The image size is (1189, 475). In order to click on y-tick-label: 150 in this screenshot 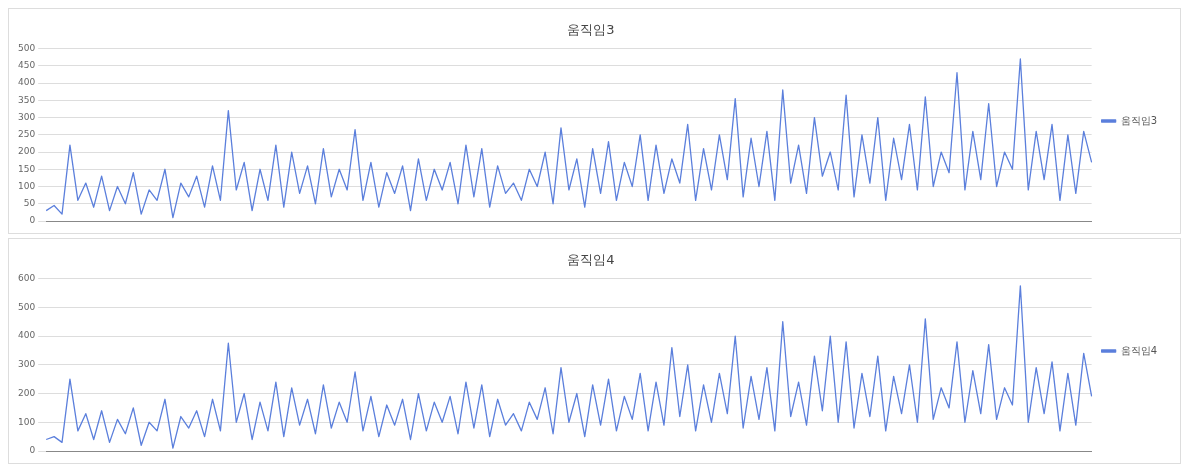, I will do `click(26, 168)`.